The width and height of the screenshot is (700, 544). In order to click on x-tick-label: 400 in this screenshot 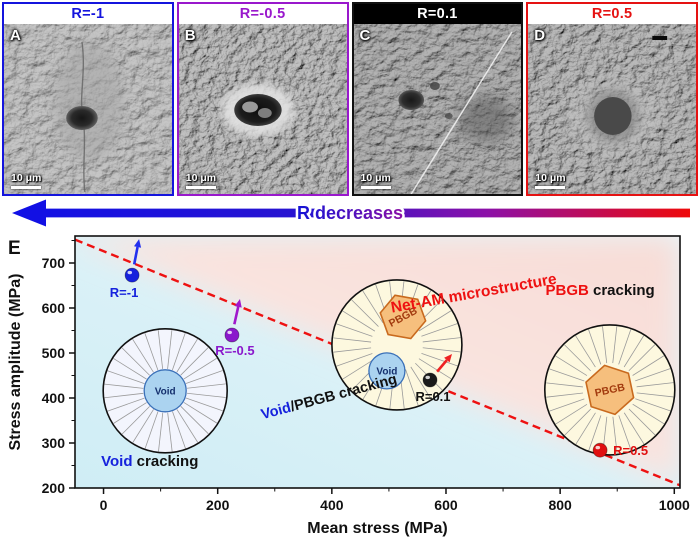, I will do `click(332, 505)`.